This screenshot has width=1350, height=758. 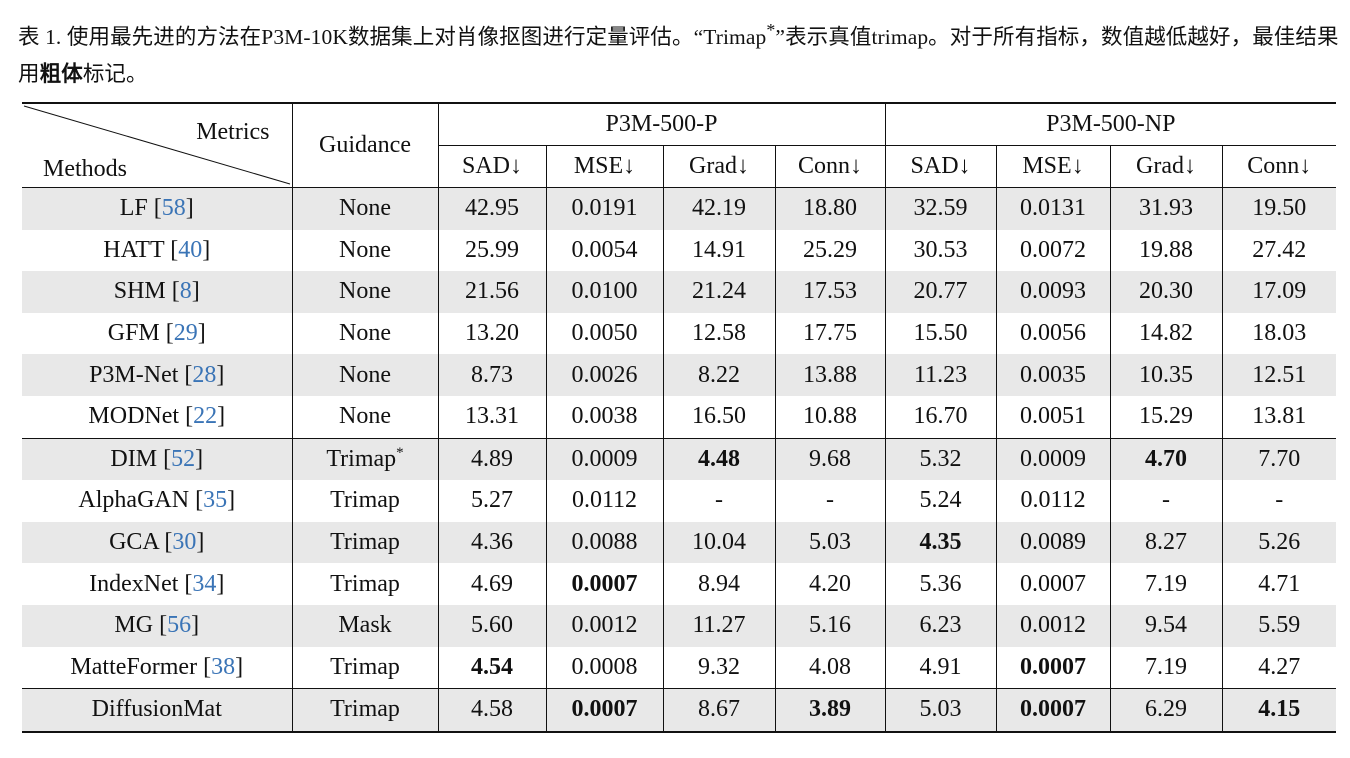 I want to click on ground-truth-star: *, so click(x=400, y=453).